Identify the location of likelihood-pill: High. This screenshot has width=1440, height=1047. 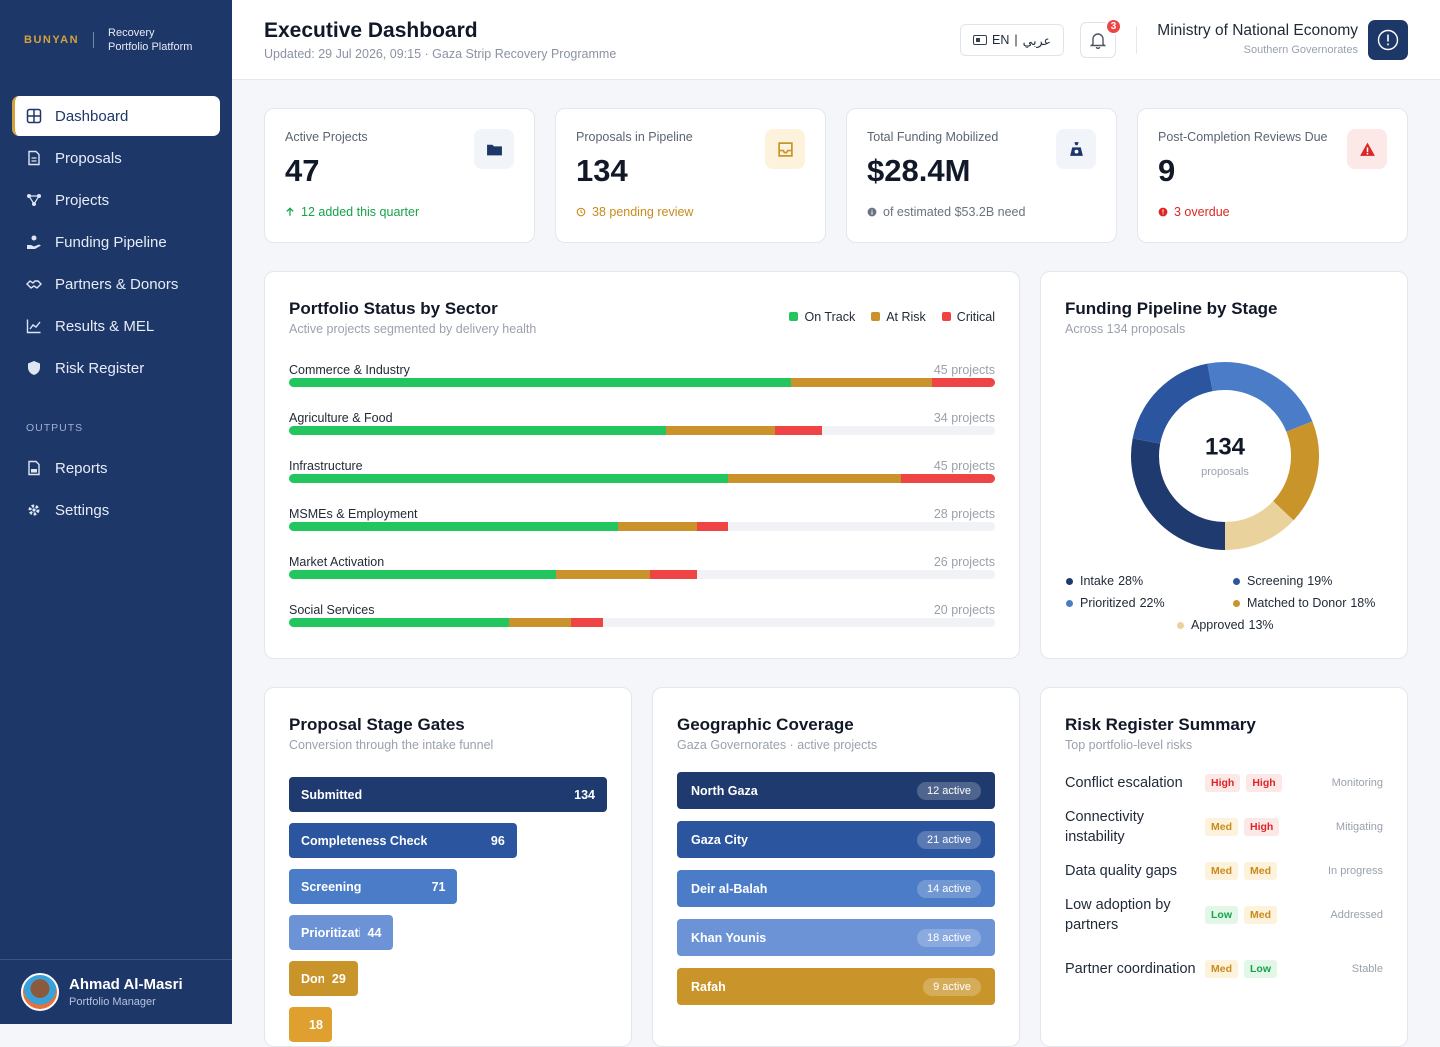
(1223, 783).